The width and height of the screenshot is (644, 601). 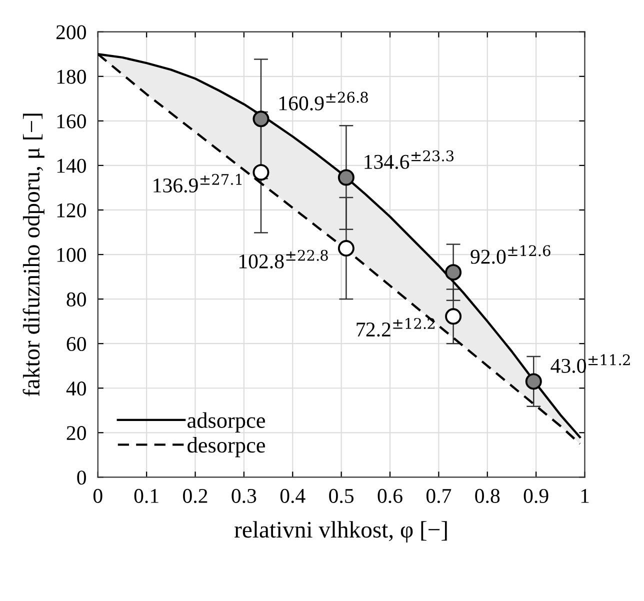 I want to click on y-tick-label: 80, so click(x=76, y=299).